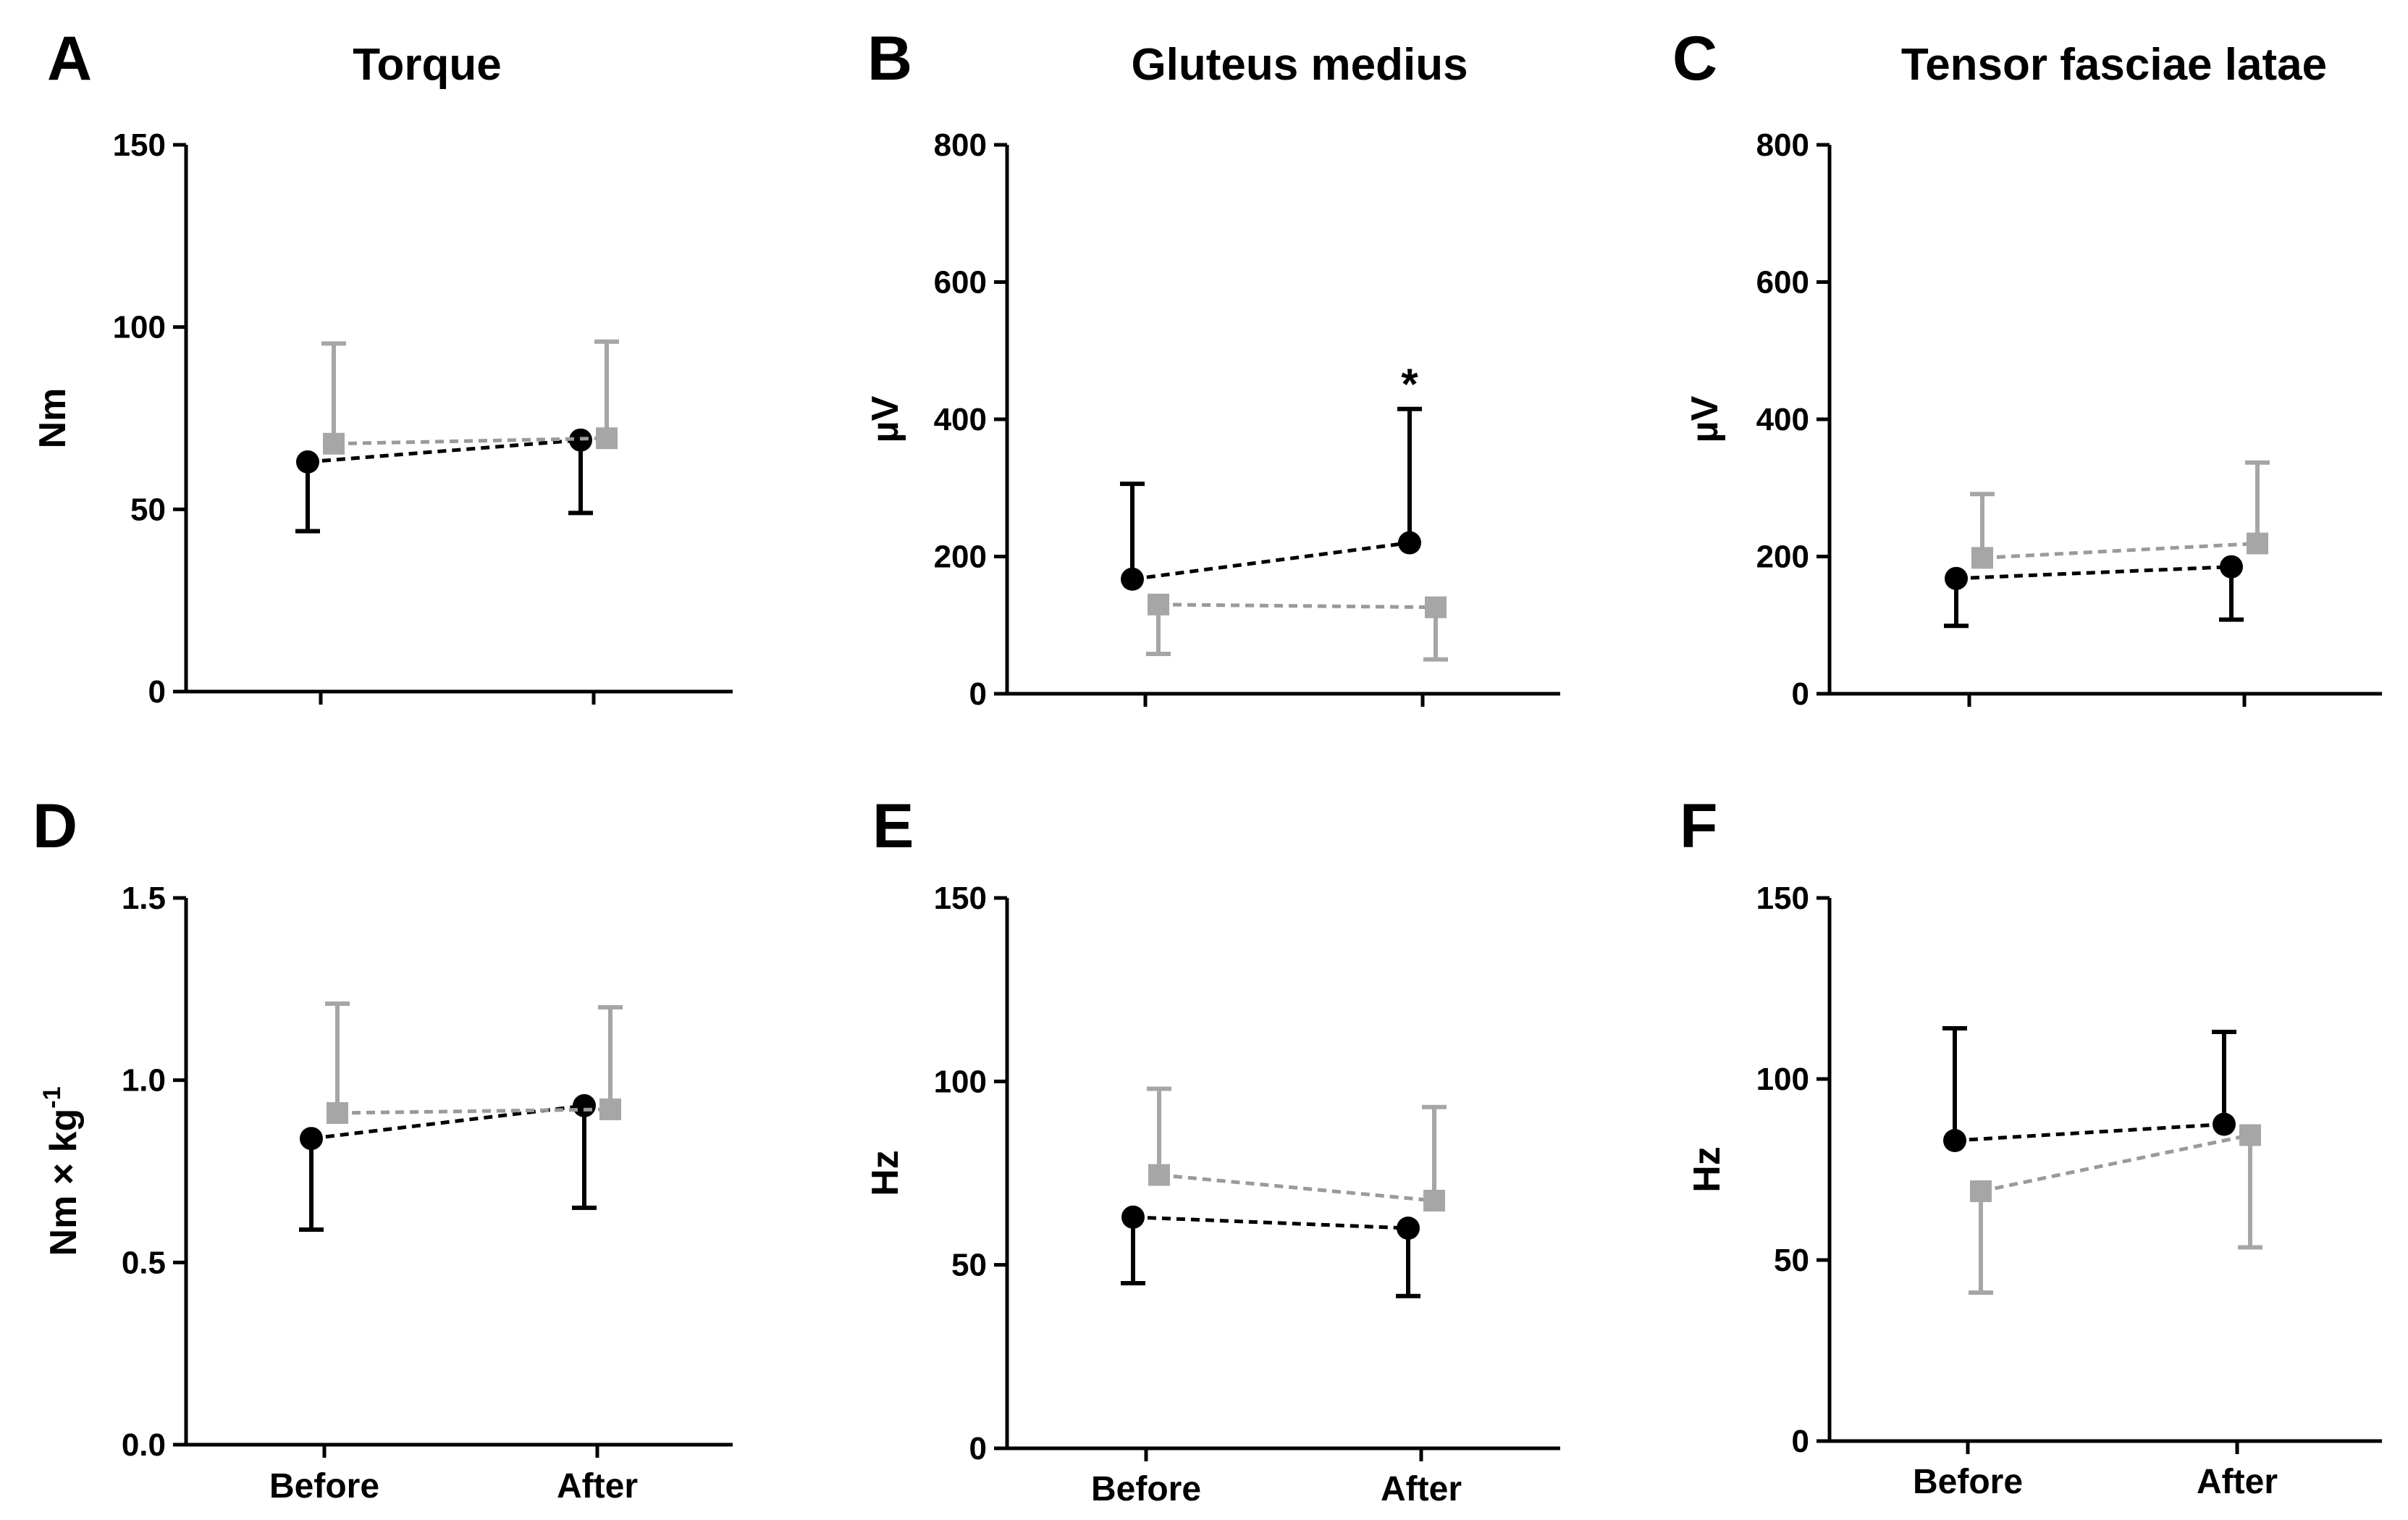  What do you see at coordinates (2027, 368) in the screenshot?
I see `panel-c: C Tensor fasciae latae 0 200 400 600 800 µV` at bounding box center [2027, 368].